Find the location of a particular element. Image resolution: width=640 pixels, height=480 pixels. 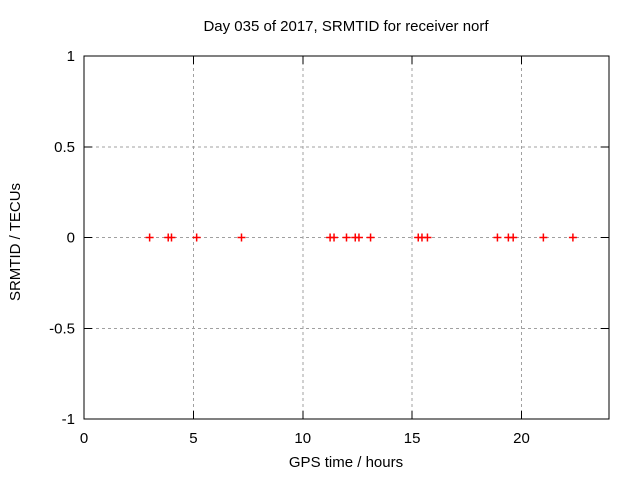

y-axis-label: SRMTID / TECUs is located at coordinates (15, 242).